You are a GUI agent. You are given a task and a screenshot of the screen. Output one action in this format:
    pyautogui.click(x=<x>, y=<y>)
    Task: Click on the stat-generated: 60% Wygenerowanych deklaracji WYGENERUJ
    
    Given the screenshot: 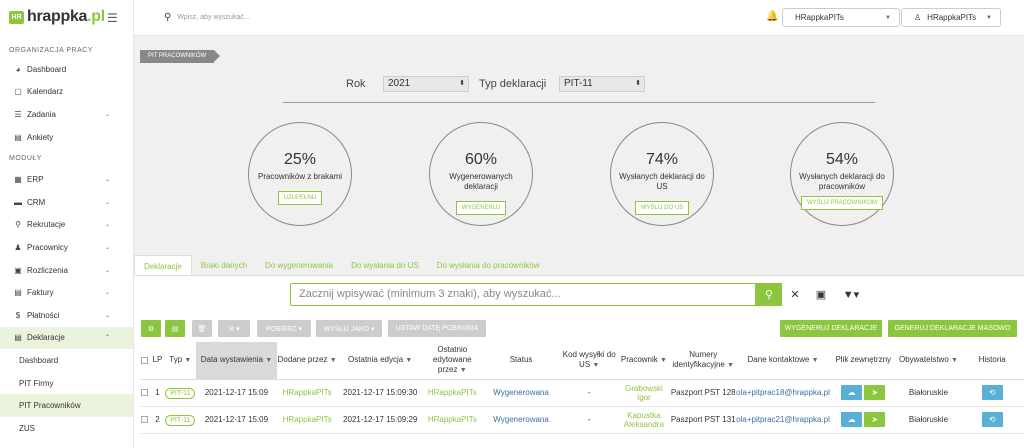 What is the action you would take?
    pyautogui.click(x=481, y=174)
    